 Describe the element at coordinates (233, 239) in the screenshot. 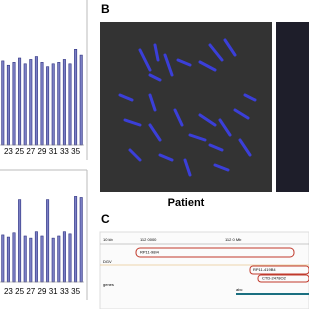

I see `ruler: 112 0 Mb` at that location.